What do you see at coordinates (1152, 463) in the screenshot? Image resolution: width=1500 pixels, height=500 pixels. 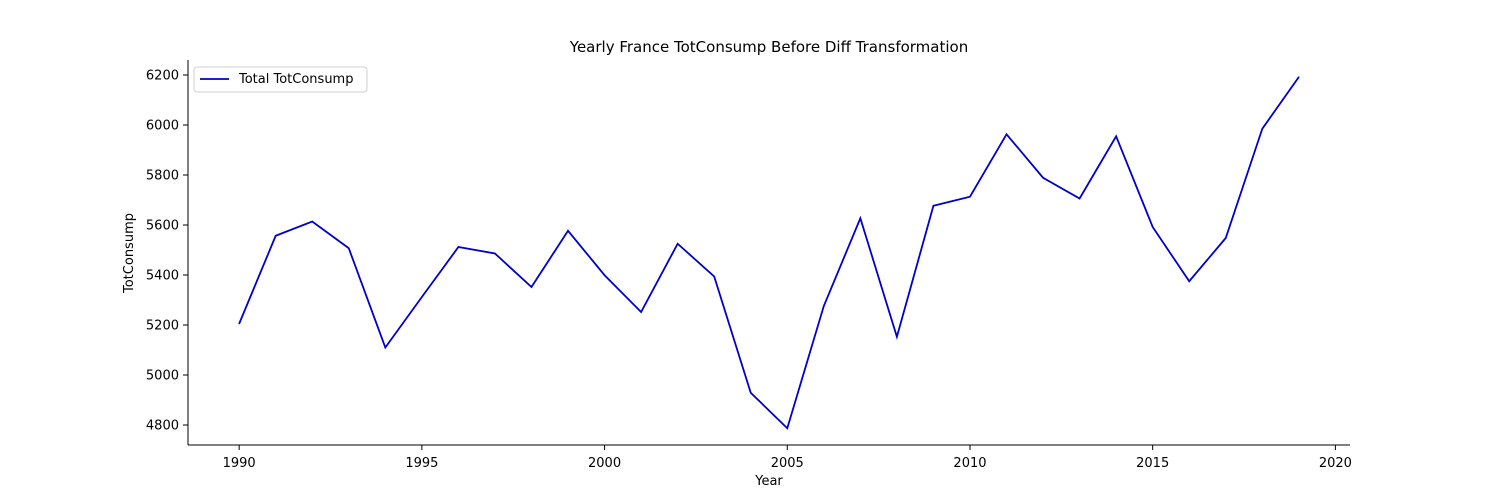 I see `x-tick-label: 2015` at bounding box center [1152, 463].